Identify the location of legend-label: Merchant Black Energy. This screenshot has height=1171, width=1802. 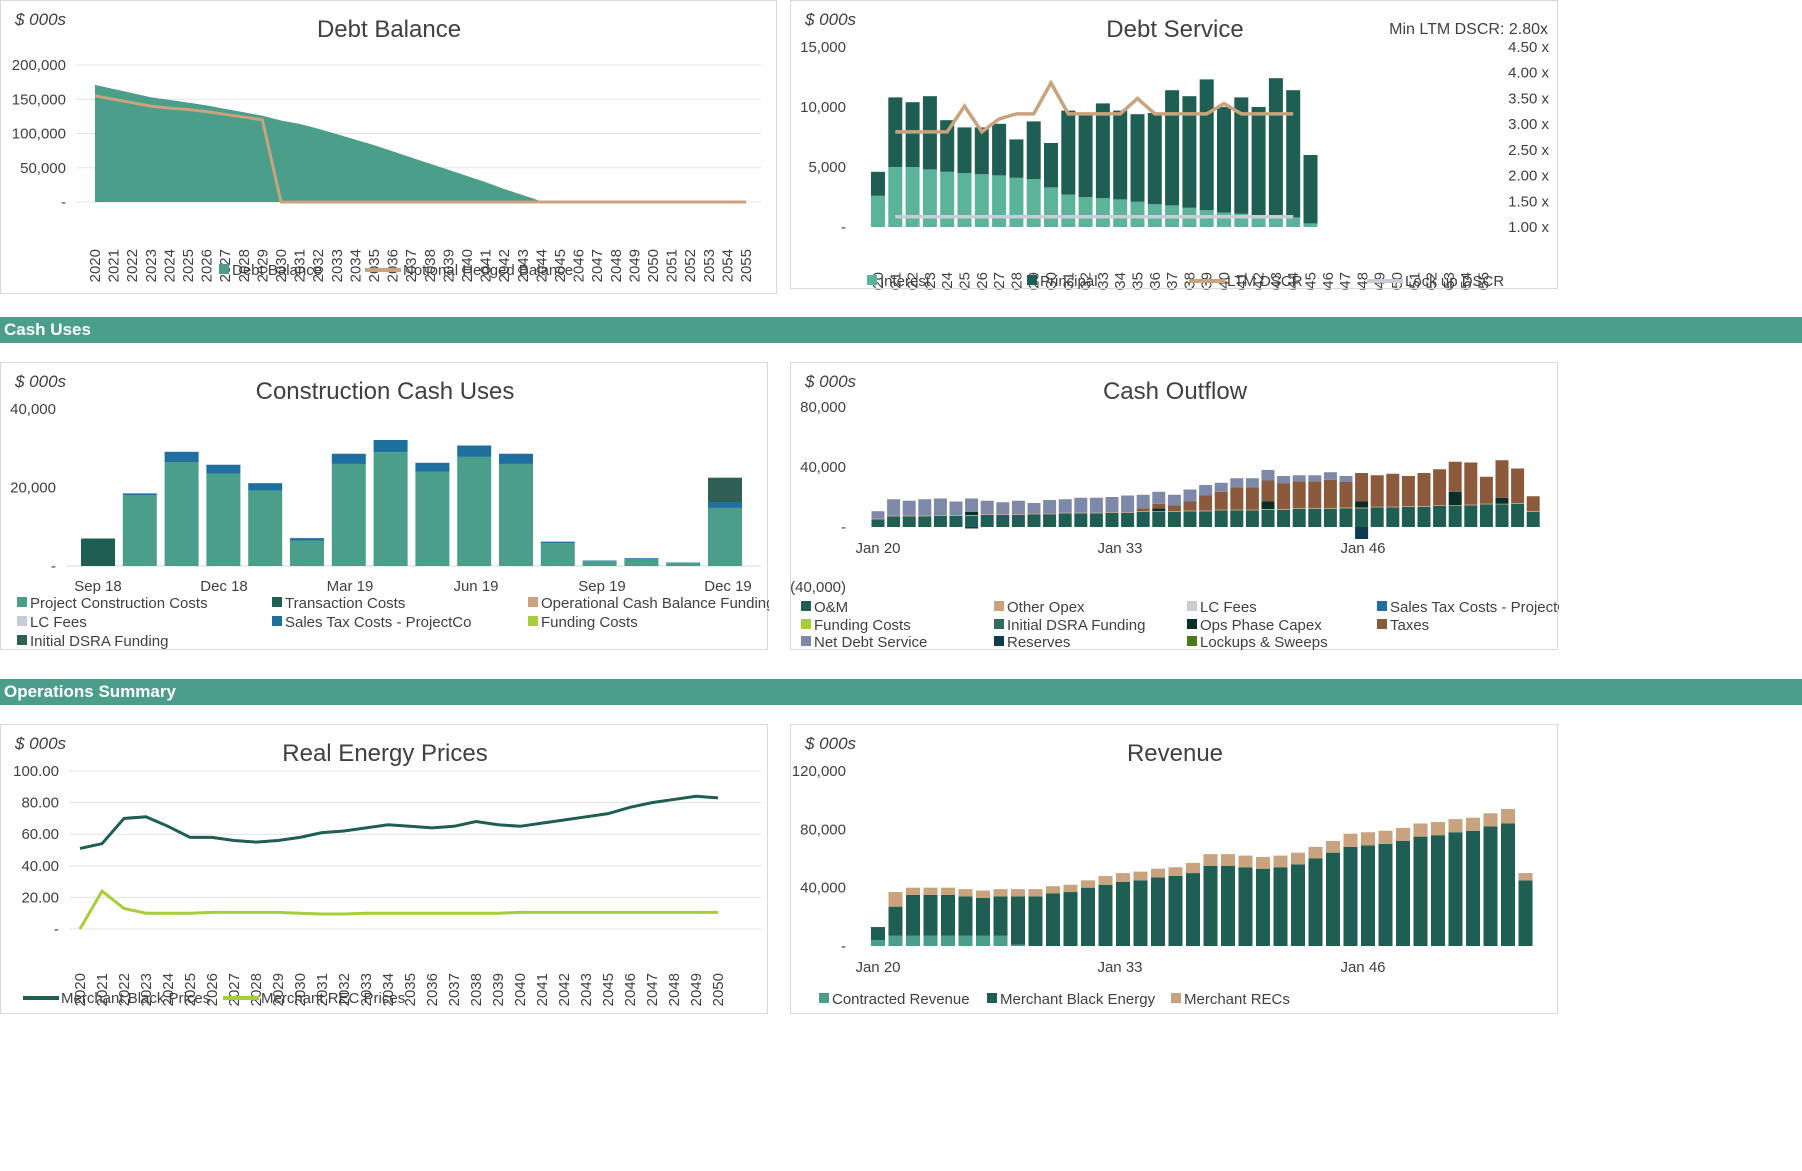
(1078, 999).